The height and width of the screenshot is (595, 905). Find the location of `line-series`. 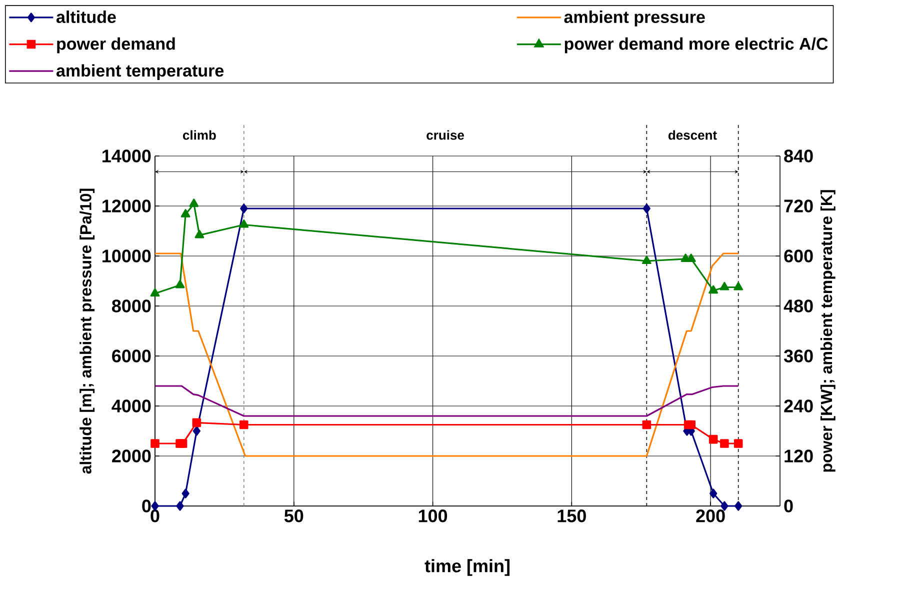

line-series is located at coordinates (447, 401).